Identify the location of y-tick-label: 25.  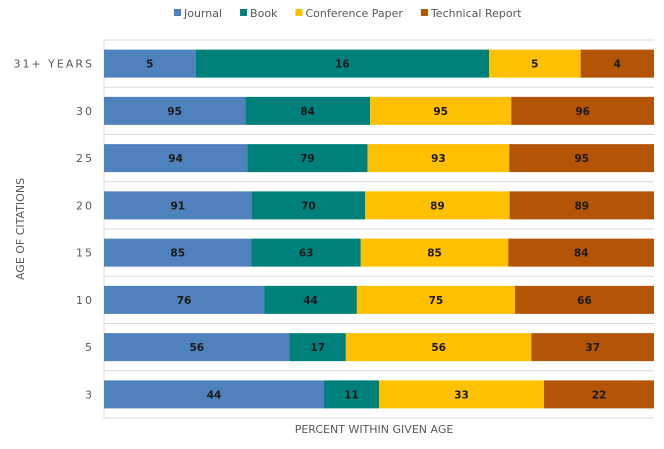
(85, 158).